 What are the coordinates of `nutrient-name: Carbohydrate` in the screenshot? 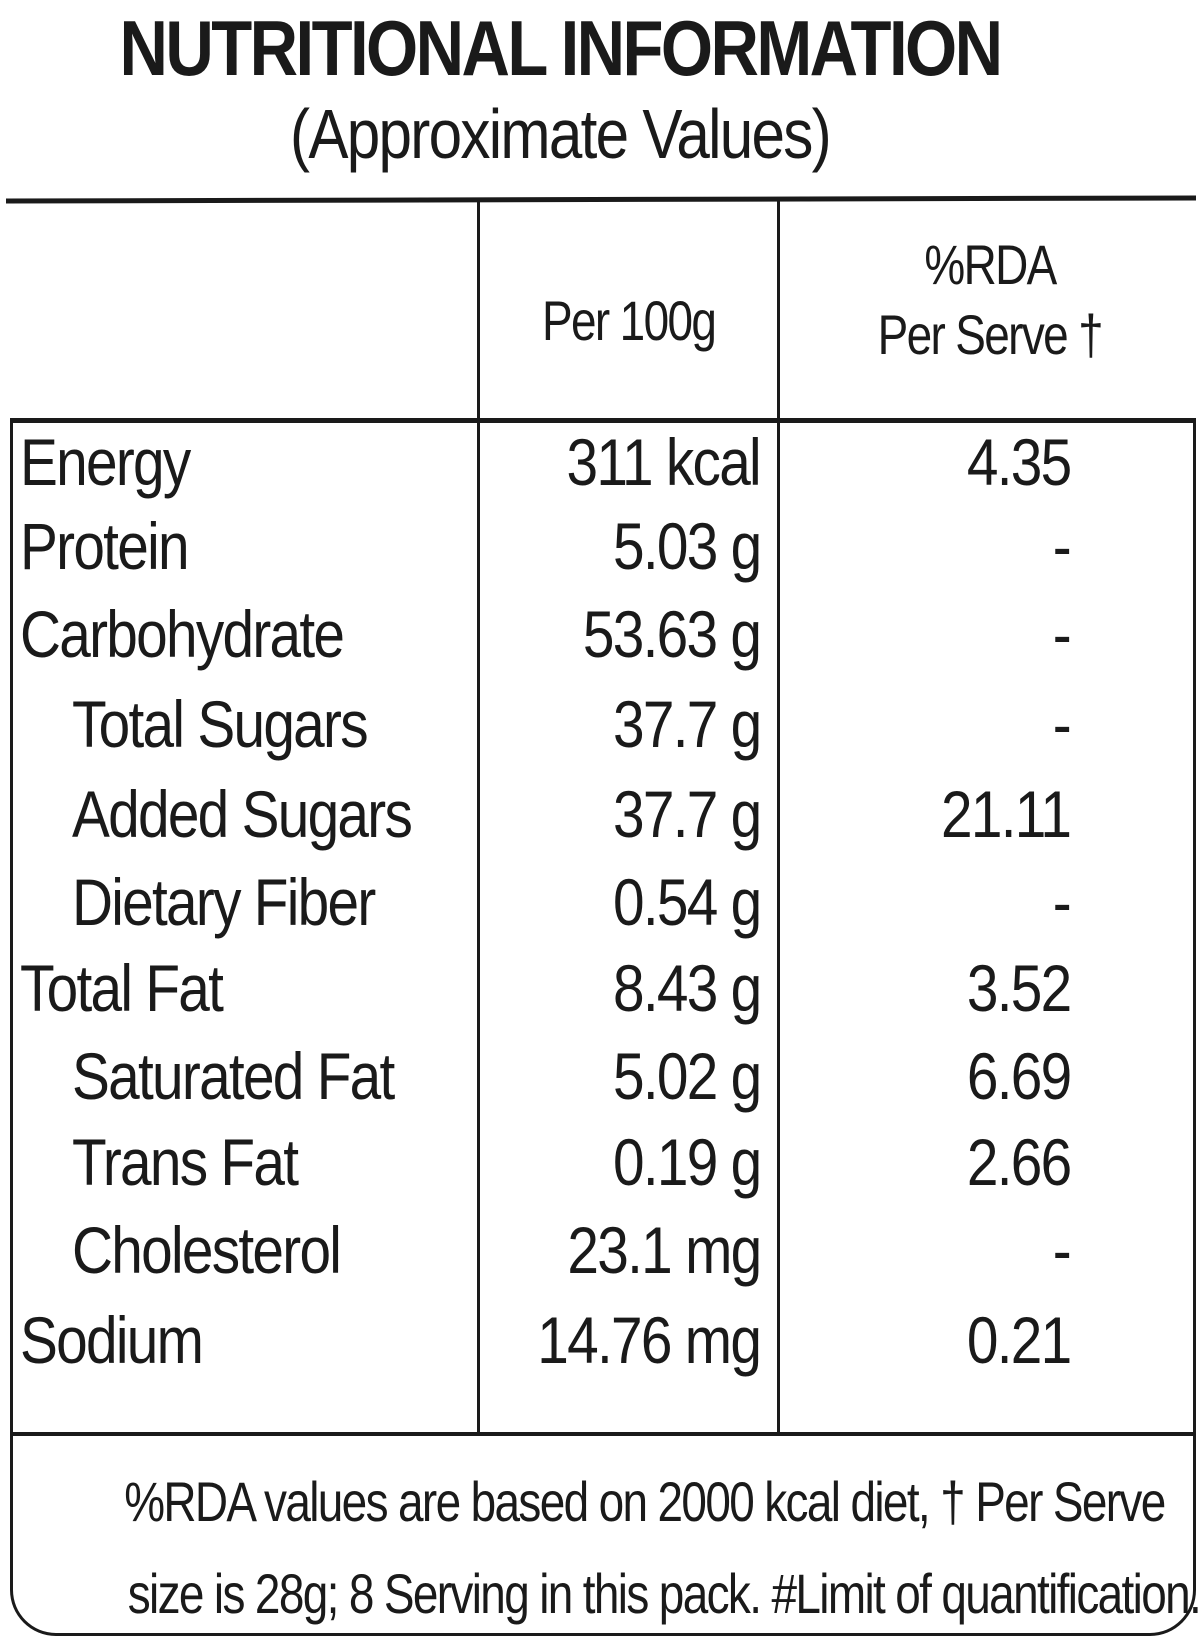 It's located at (182, 634).